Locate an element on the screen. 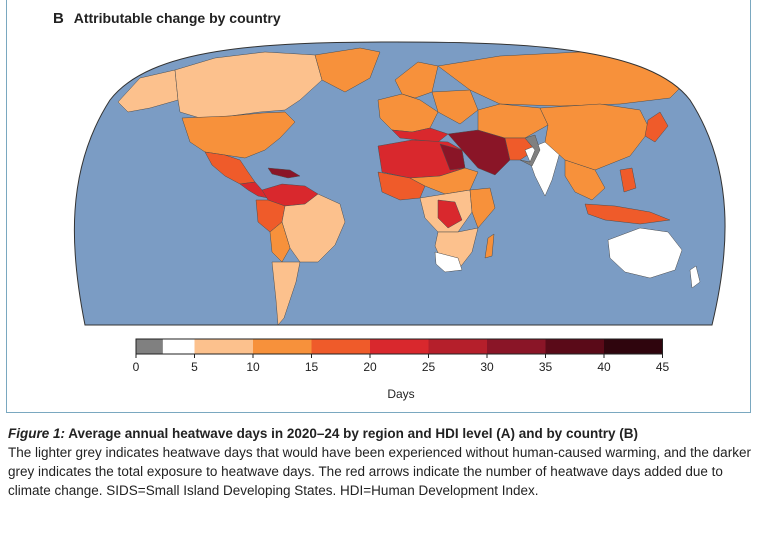  region-madagascar is located at coordinates (489, 246).